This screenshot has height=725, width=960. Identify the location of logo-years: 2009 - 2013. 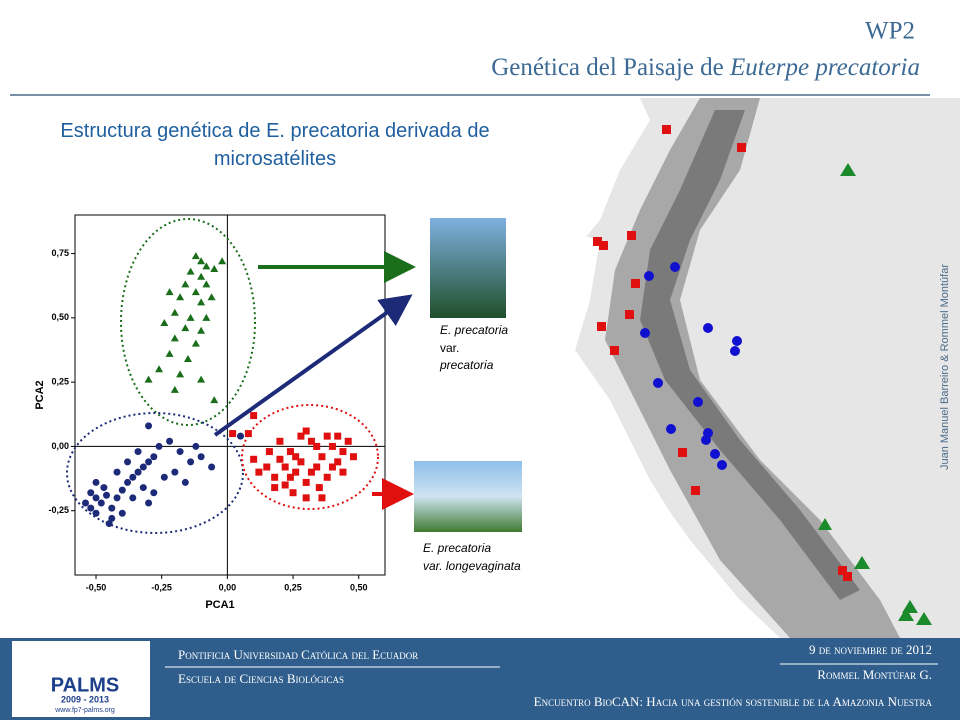
(85, 699).